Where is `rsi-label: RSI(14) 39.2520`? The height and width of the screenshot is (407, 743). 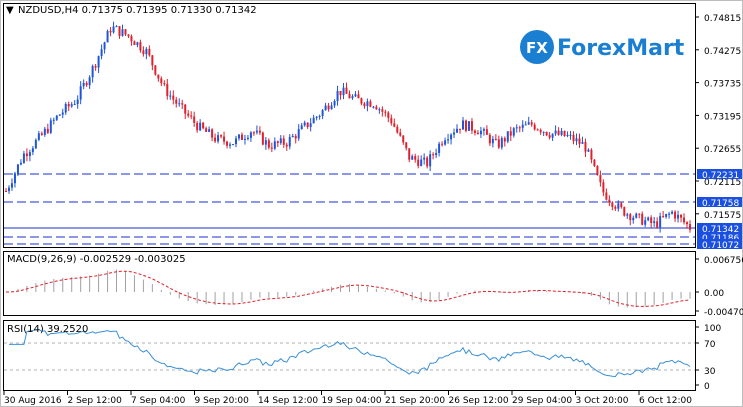
rsi-label: RSI(14) 39.2520 is located at coordinates (47, 329).